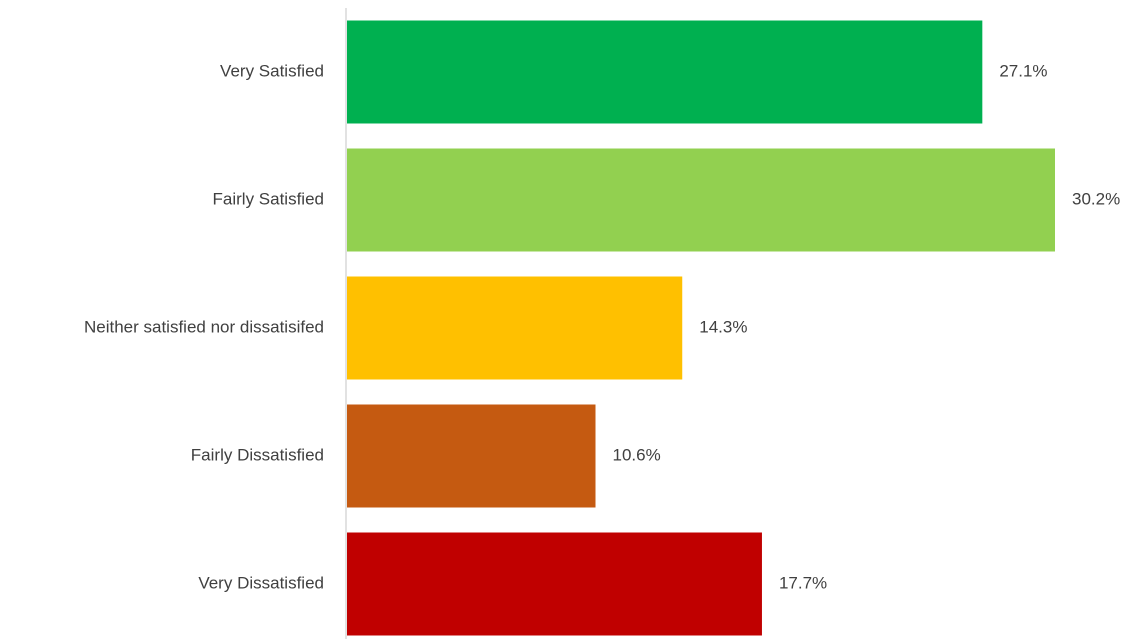 The width and height of the screenshot is (1135, 639). Describe the element at coordinates (257, 454) in the screenshot. I see `category-label-3: Fairly Dissatisfied` at that location.